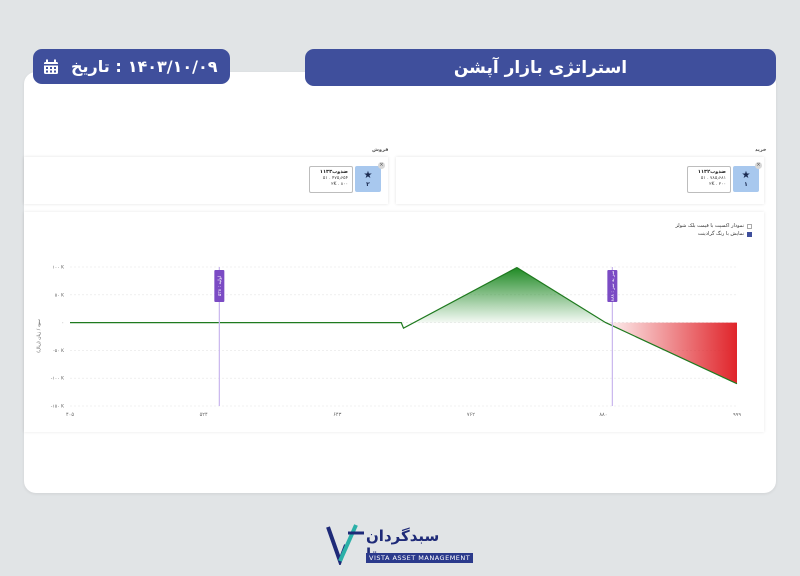 This screenshot has width=800, height=576. Describe the element at coordinates (749, 226) in the screenshot. I see `black-scholes-checkbox` at that location.